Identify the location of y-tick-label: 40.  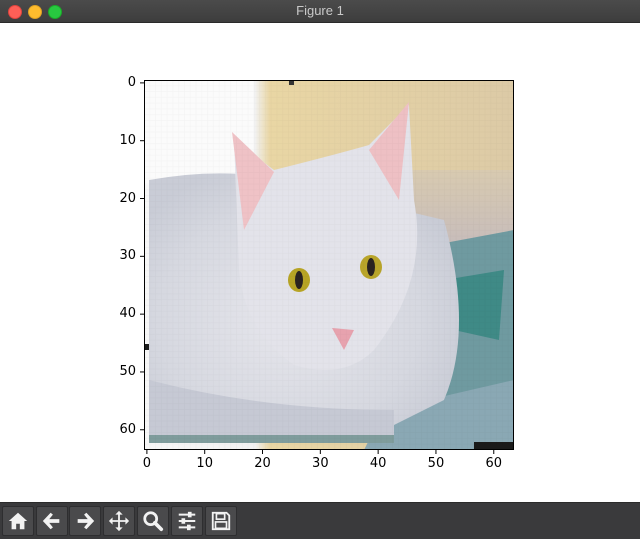
(127, 314).